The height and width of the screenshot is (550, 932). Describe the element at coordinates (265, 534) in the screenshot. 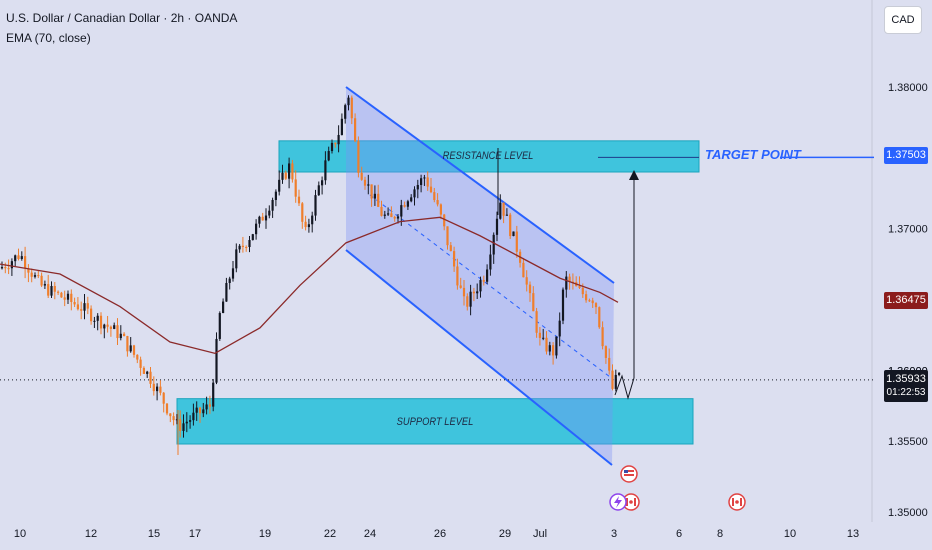

I see `x-tick-label: 19` at that location.